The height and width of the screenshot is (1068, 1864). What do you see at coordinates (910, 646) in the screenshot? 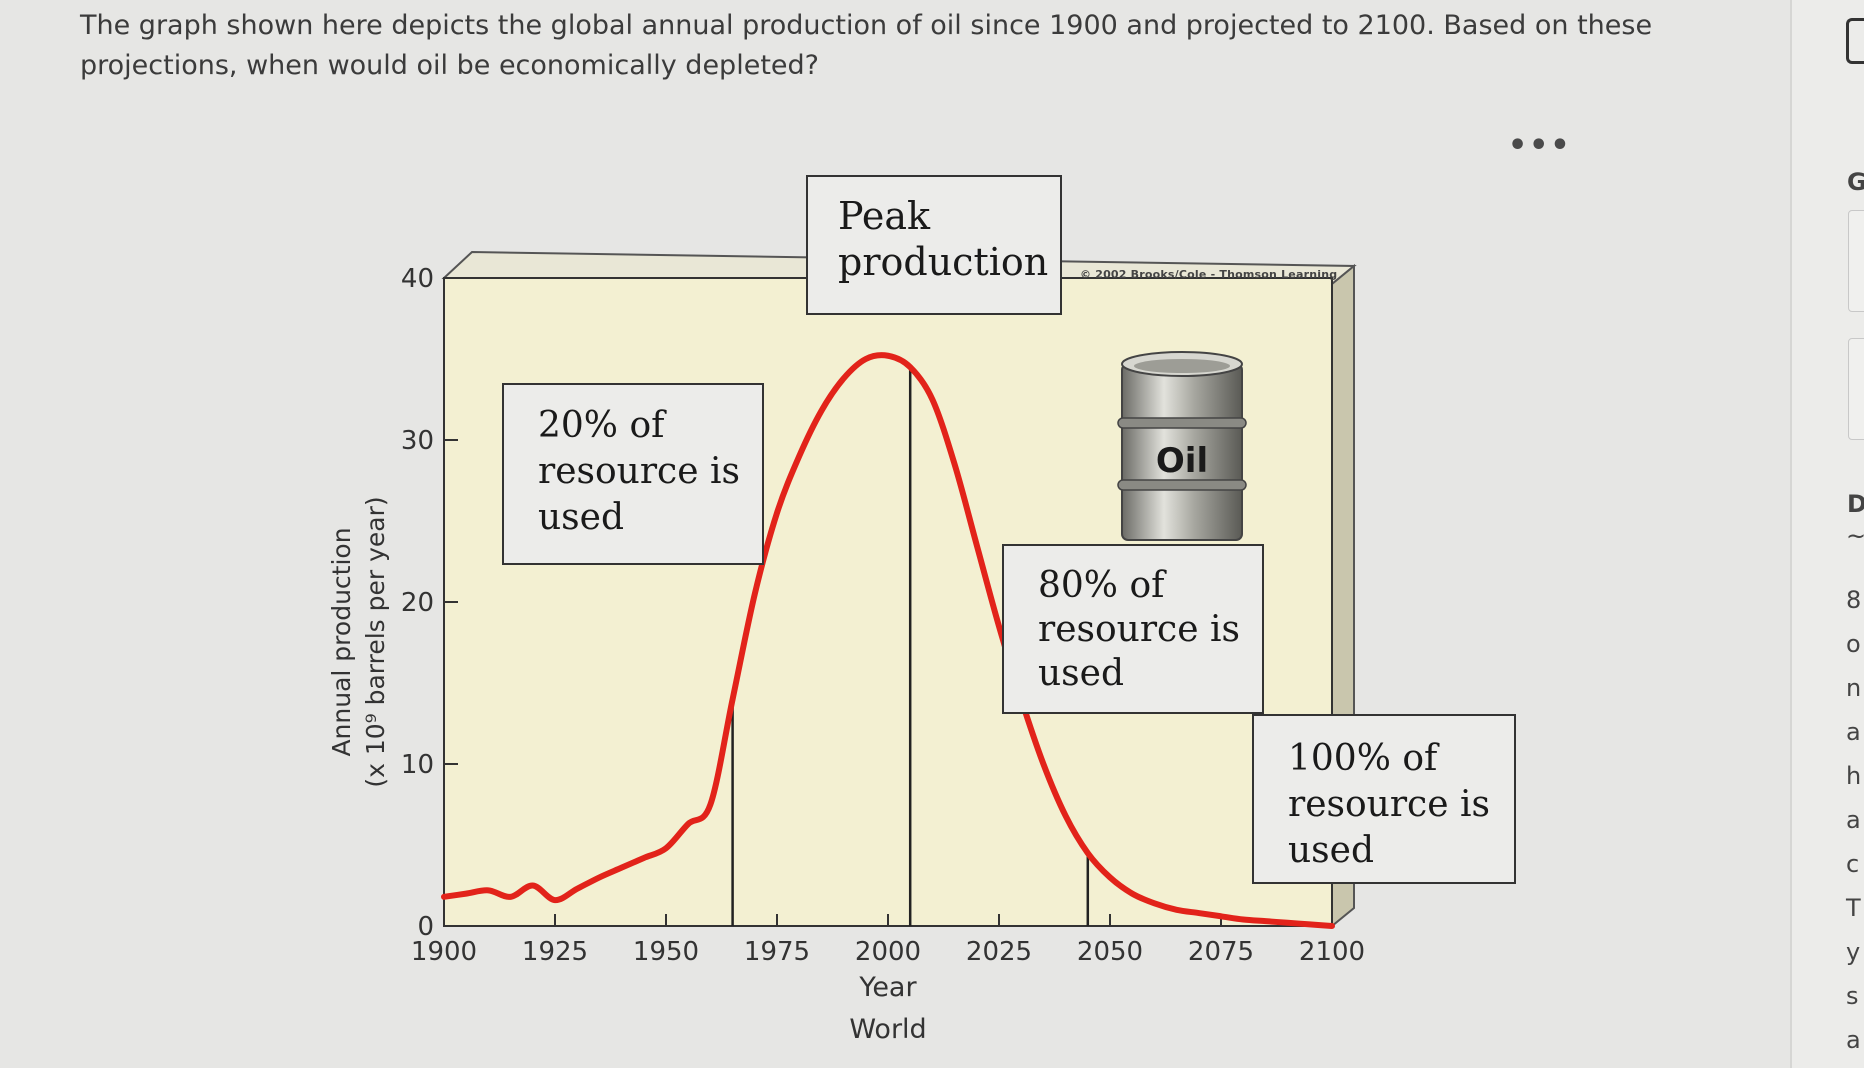
I see `marker-lines` at bounding box center [910, 646].